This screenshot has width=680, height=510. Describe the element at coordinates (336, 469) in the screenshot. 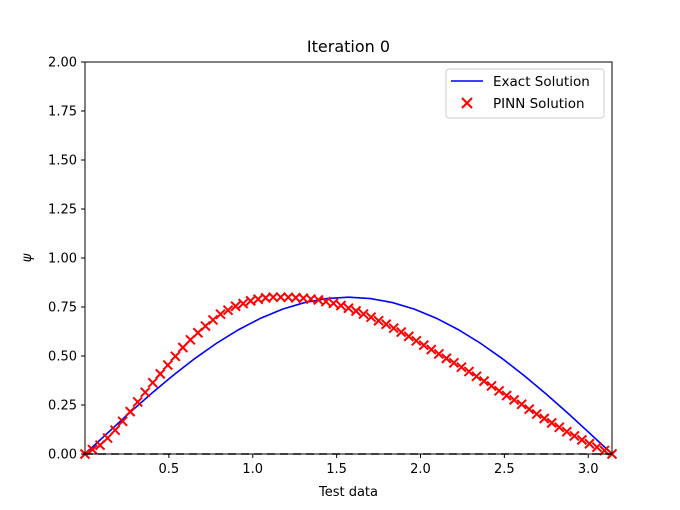

I see `x-tick-label: 1.5` at that location.